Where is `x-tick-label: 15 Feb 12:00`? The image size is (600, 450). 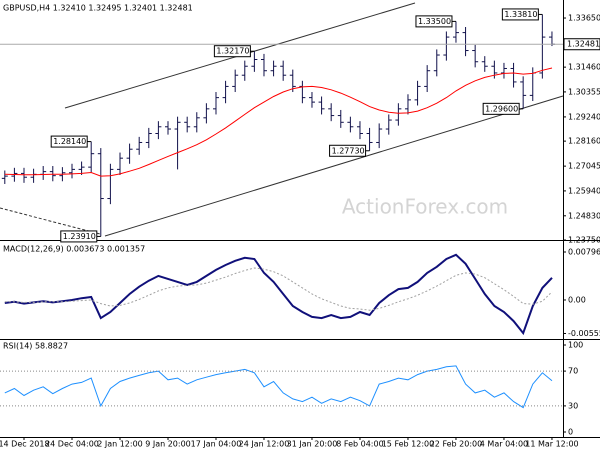
x-tick-label: 15 Feb 12:00 is located at coordinates (408, 444).